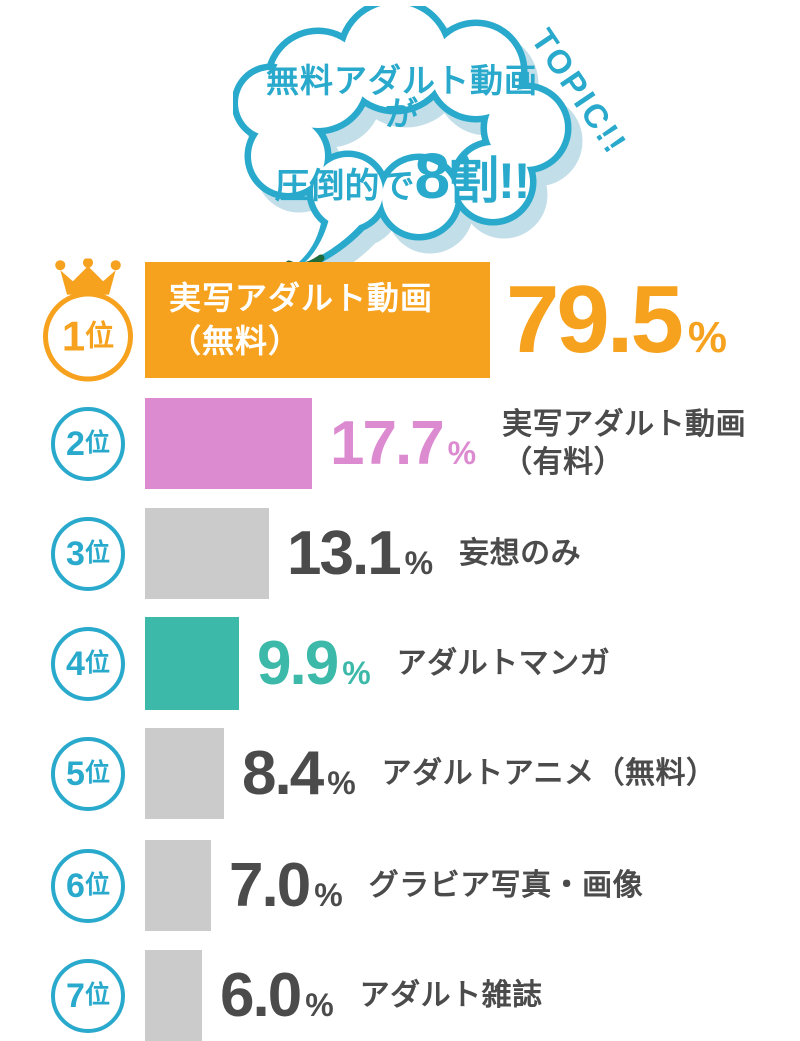 Image resolution: width=800 pixels, height=1041 pixels. What do you see at coordinates (261, 995) in the screenshot?
I see `value-number: 6.0` at bounding box center [261, 995].